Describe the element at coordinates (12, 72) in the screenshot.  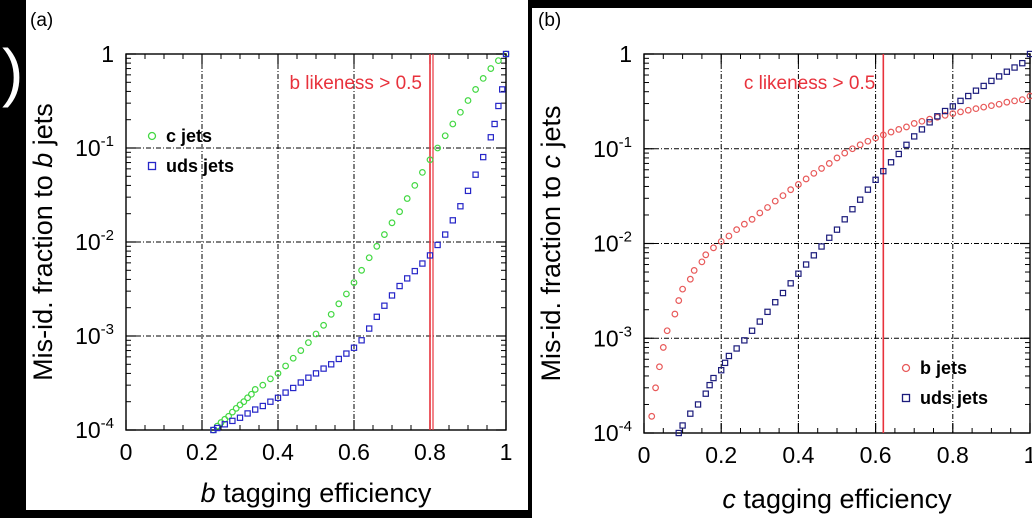
I see `left-edge-glyph: )` at that location.